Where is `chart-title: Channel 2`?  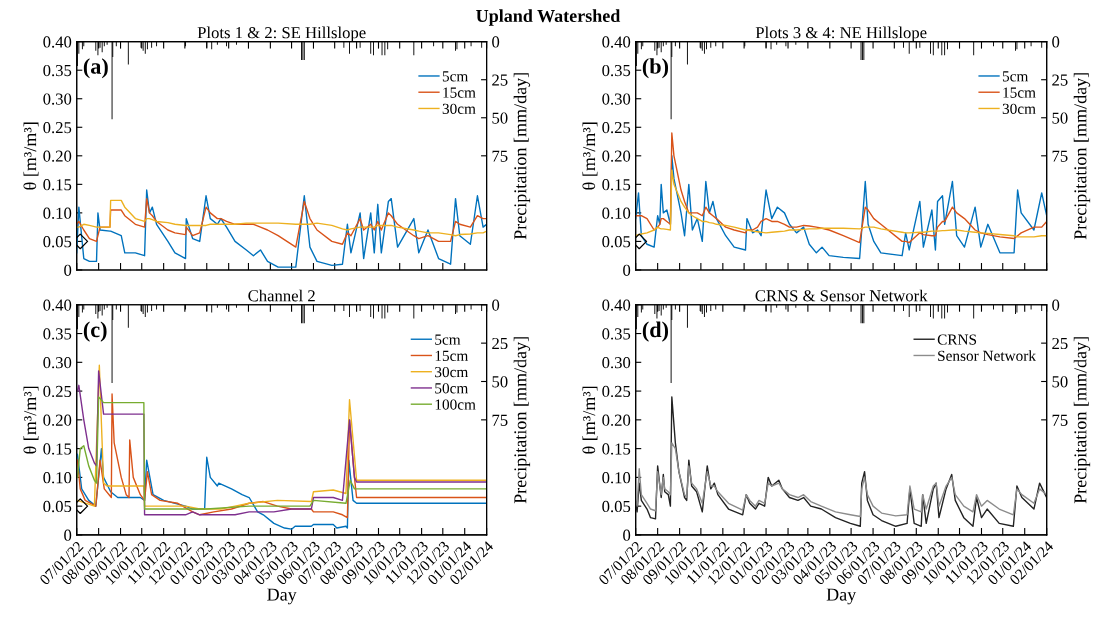
chart-title: Channel 2 is located at coordinates (281, 295).